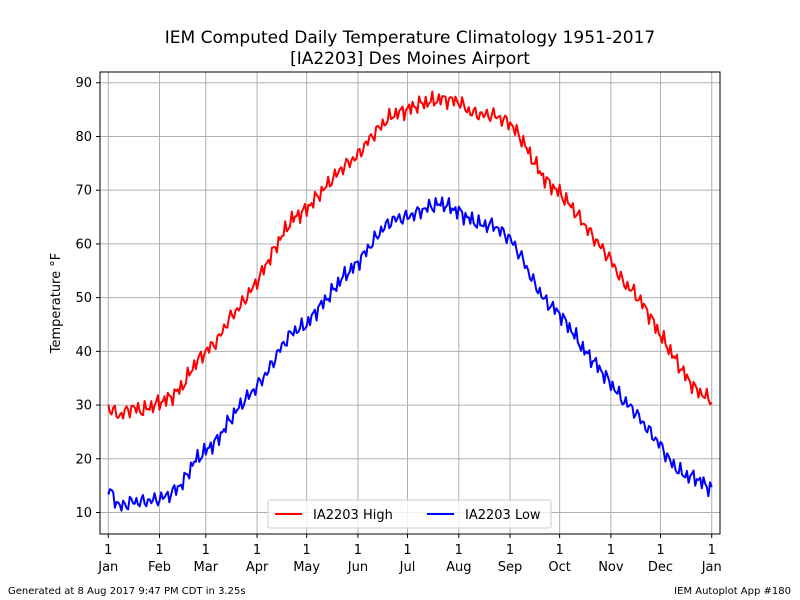 This screenshot has height=600, width=800. Describe the element at coordinates (83, 83) in the screenshot. I see `y-tick-label: 90` at that location.